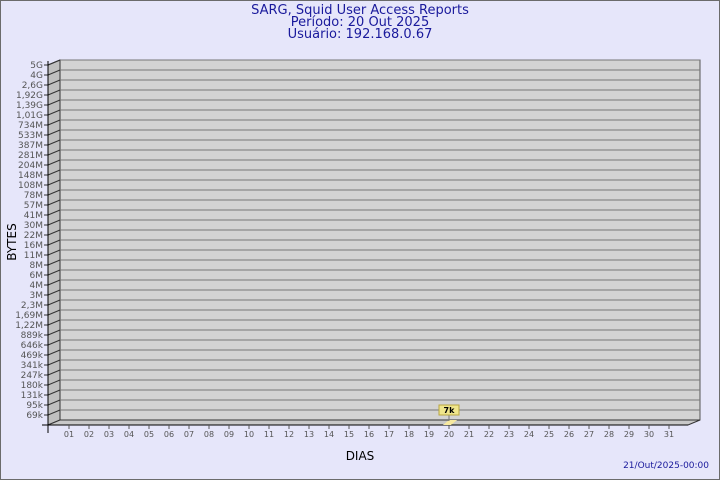 The height and width of the screenshot is (480, 720). What do you see at coordinates (109, 434) in the screenshot?
I see `x-tick-label: 03` at bounding box center [109, 434].